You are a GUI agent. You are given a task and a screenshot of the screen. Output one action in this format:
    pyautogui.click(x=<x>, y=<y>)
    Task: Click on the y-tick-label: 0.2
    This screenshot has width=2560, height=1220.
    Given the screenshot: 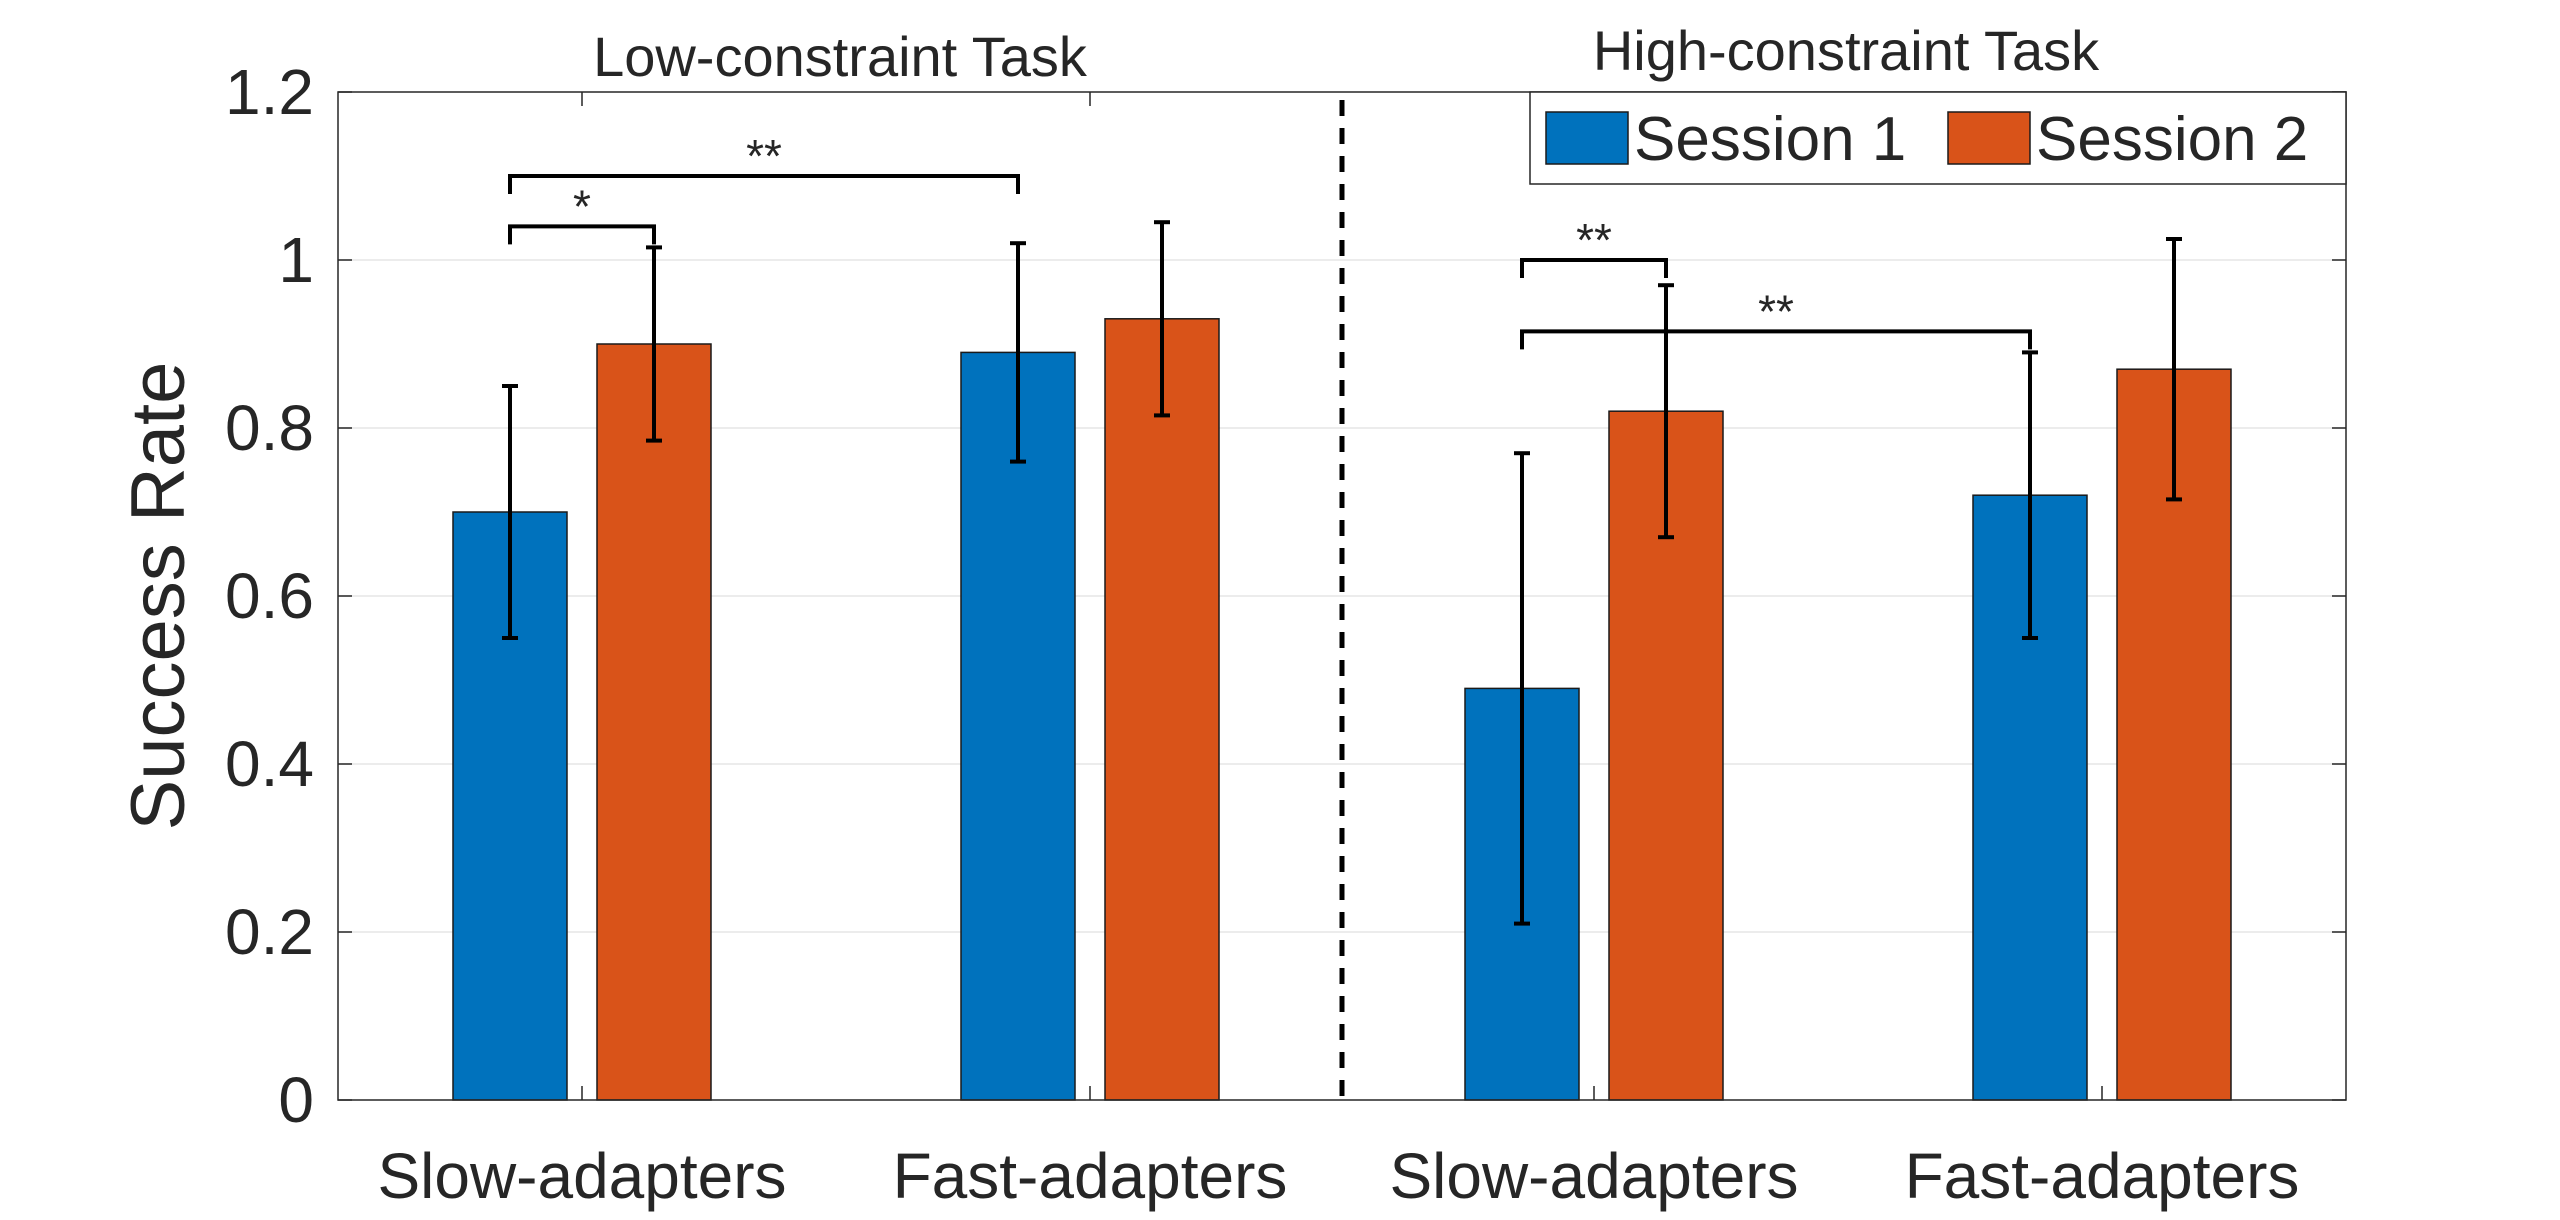 What is the action you would take?
    pyautogui.click(x=269, y=932)
    